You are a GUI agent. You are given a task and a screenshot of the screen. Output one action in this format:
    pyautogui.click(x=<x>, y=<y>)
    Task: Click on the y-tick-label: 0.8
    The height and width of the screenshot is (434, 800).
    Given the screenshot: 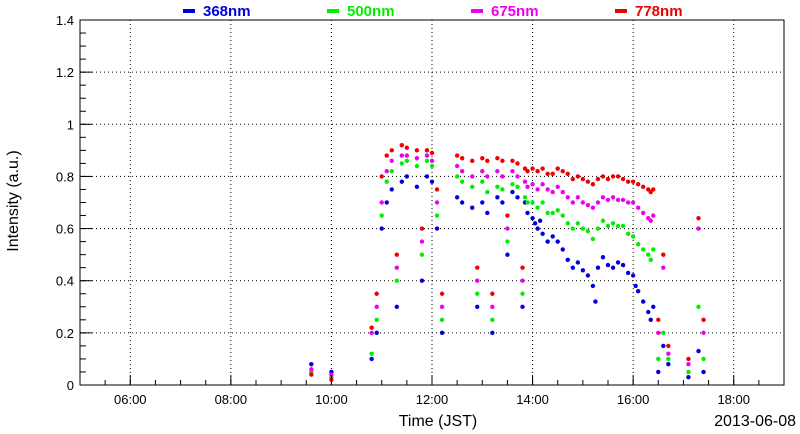 What is the action you would take?
    pyautogui.click(x=65, y=176)
    